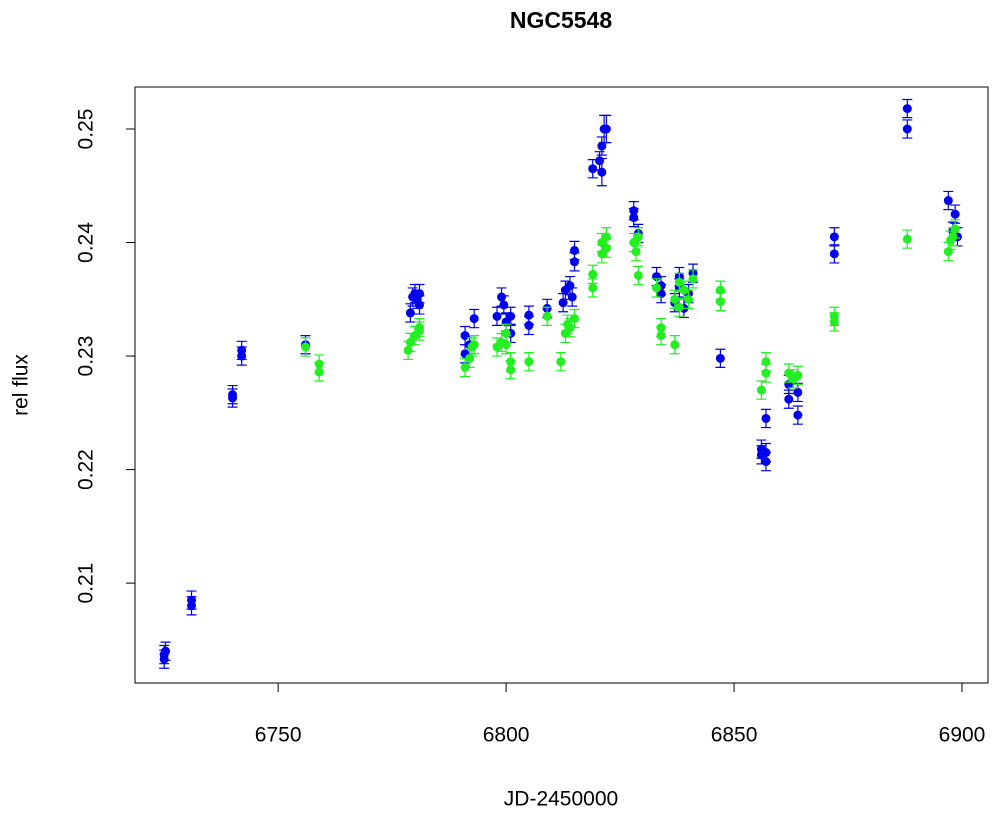 This screenshot has width=997, height=821. Describe the element at coordinates (86, 583) in the screenshot. I see `y-tick-label: 0.21` at that location.